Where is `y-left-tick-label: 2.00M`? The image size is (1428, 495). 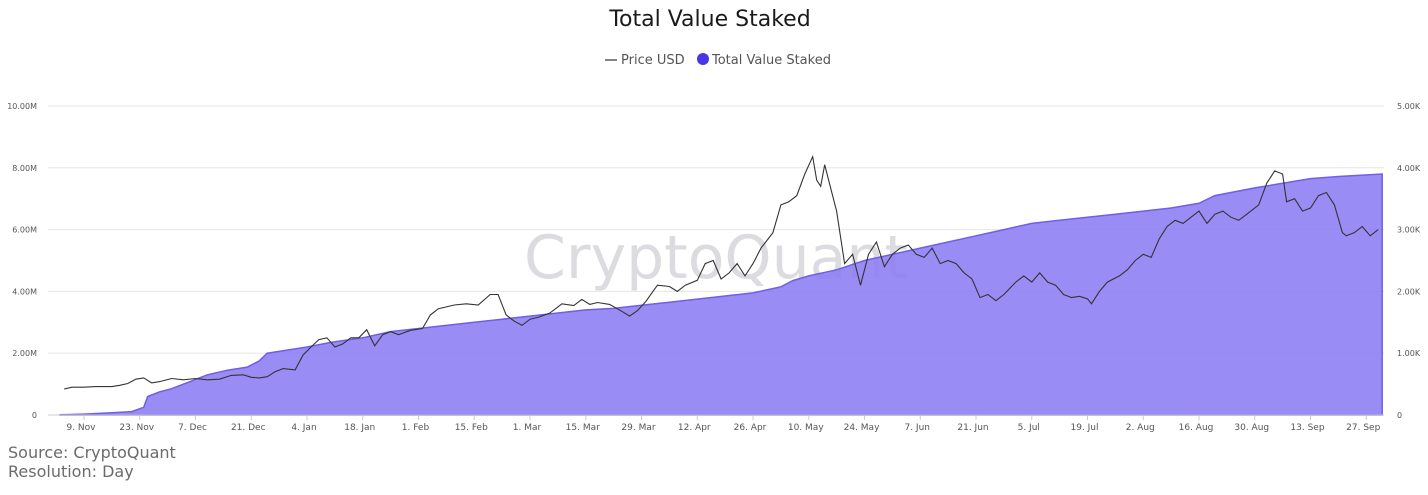 y-left-tick-label: 2.00M is located at coordinates (24, 353).